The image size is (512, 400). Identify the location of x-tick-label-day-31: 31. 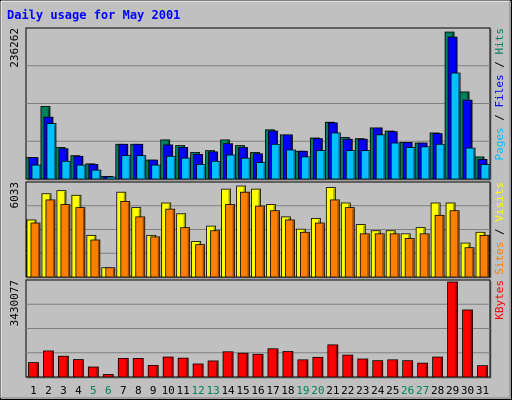
(482, 390).